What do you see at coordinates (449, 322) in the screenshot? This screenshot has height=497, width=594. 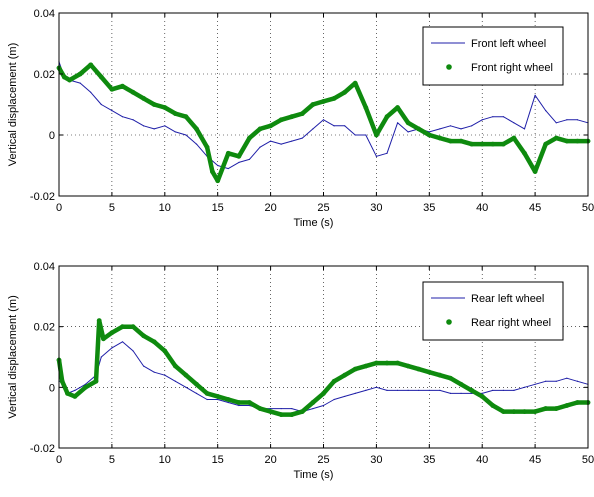 I see `legend-marker` at bounding box center [449, 322].